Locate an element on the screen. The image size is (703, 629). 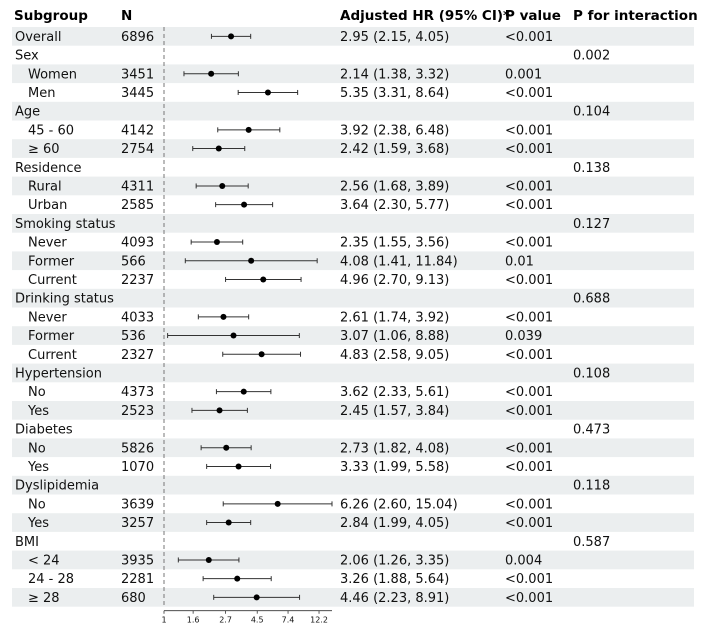
table-row: ≥ 28 680 4.46 (2.23, 8.91) <0.001 is located at coordinates (290, 598).